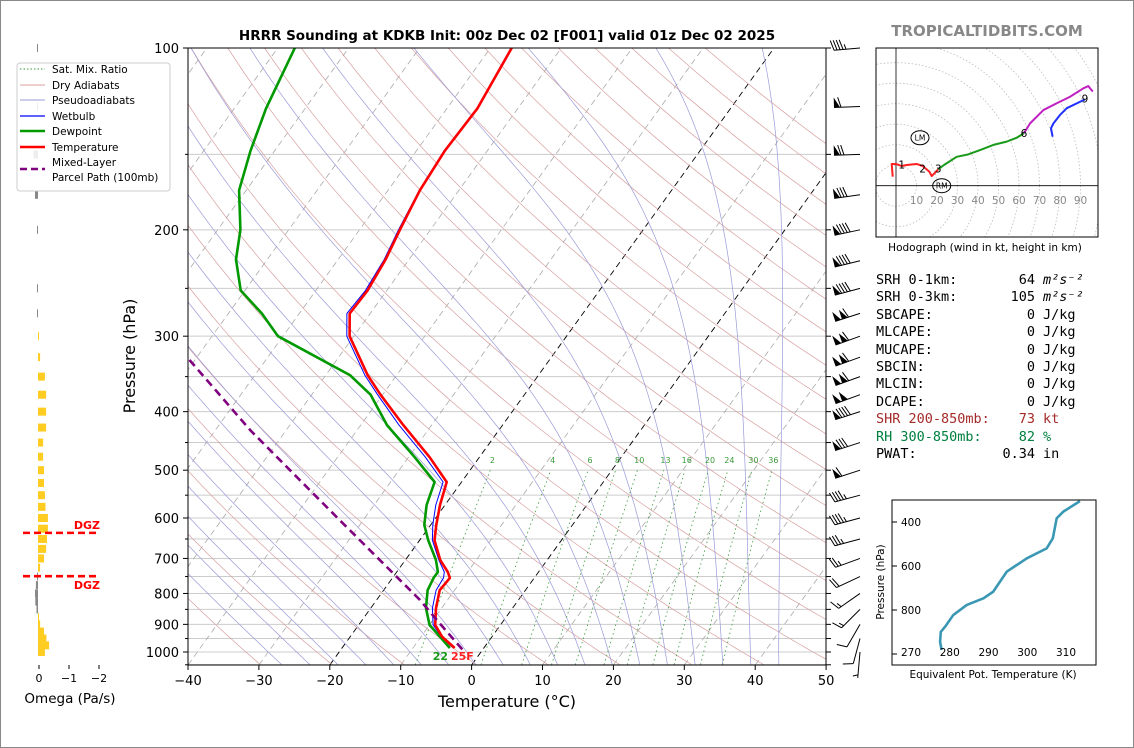 Image resolution: width=1134 pixels, height=748 pixels. Describe the element at coordinates (552, 460) in the screenshot. I see `mixing-ratio-label: 4` at that location.